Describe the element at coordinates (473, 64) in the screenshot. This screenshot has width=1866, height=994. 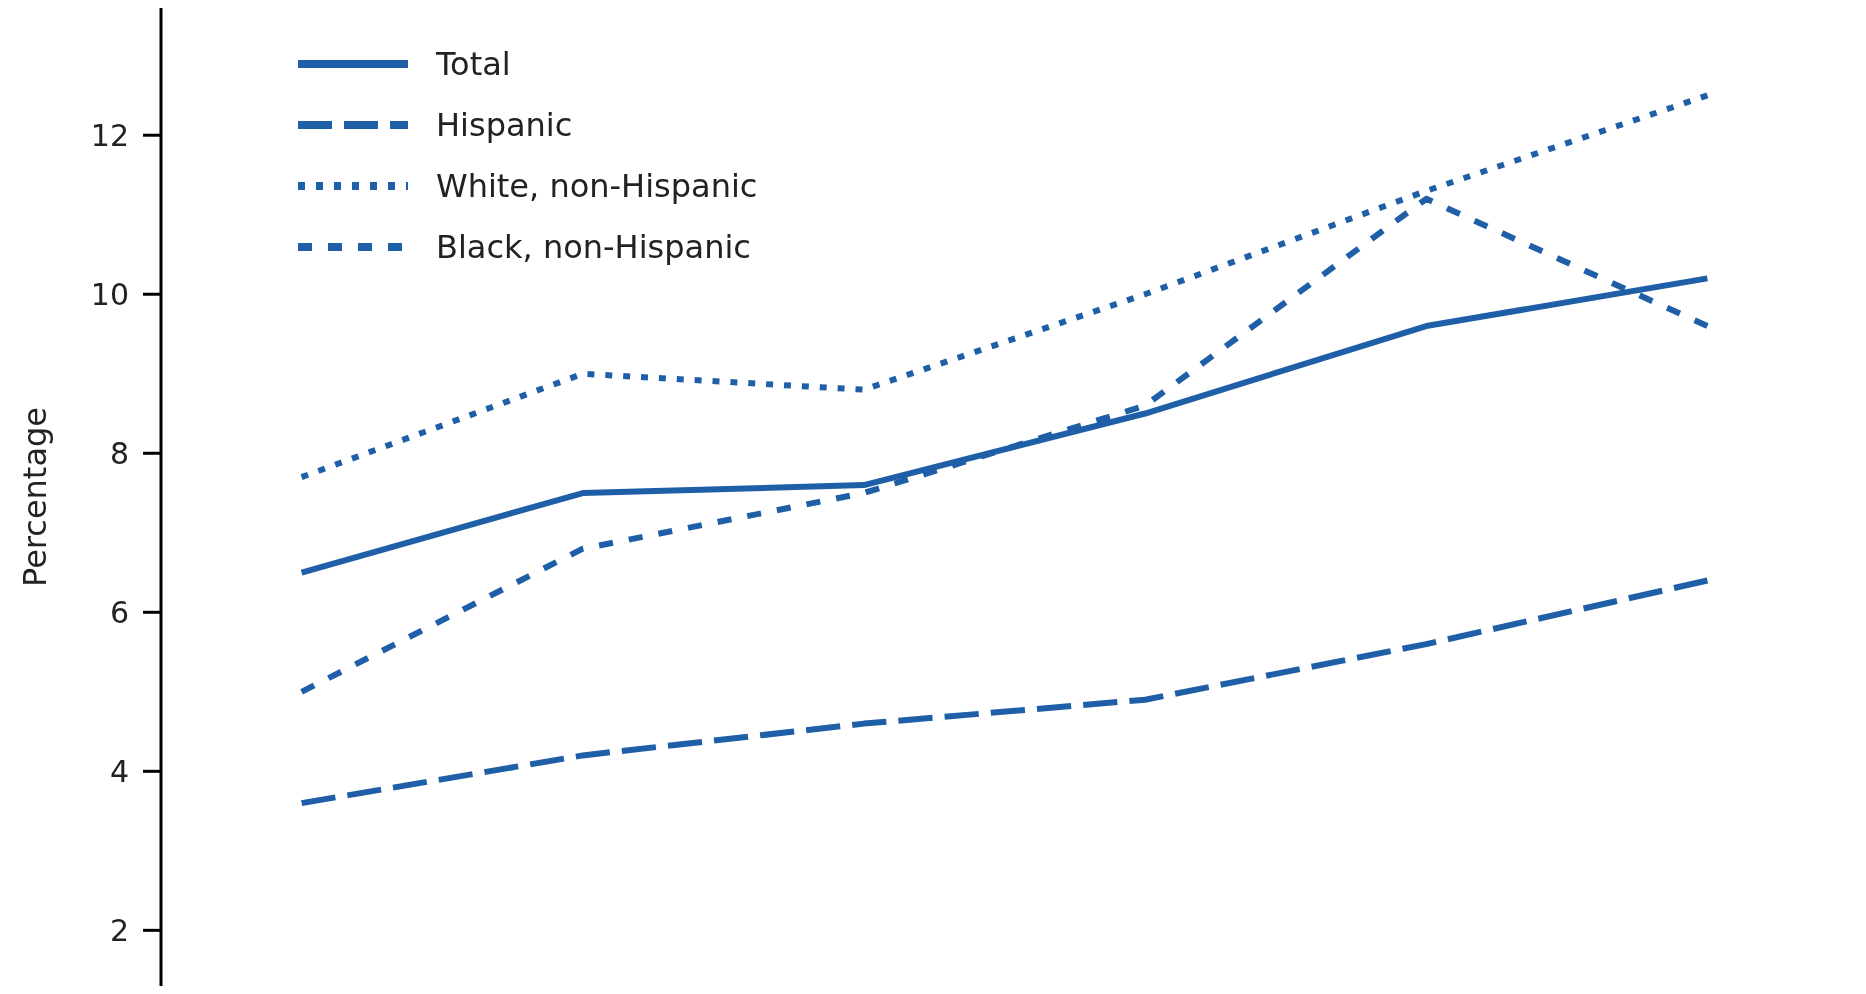
I see `legend-label: Total` at that location.